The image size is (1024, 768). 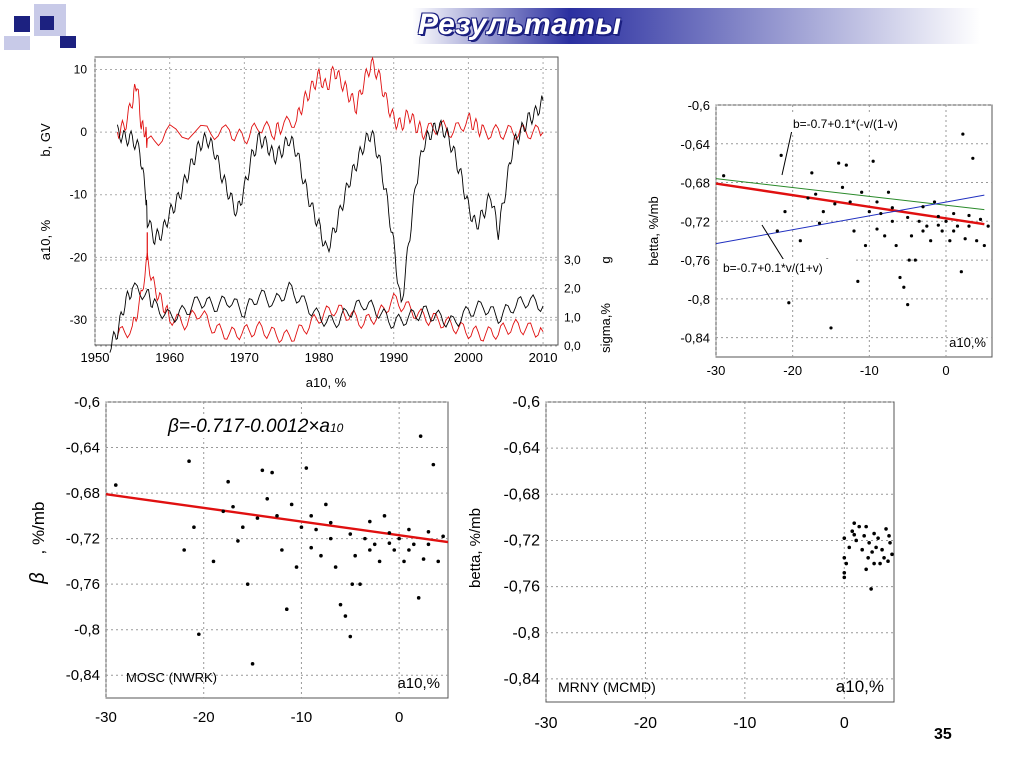 I want to click on scatter-y-tick-label: -0,8, so click(x=699, y=299).